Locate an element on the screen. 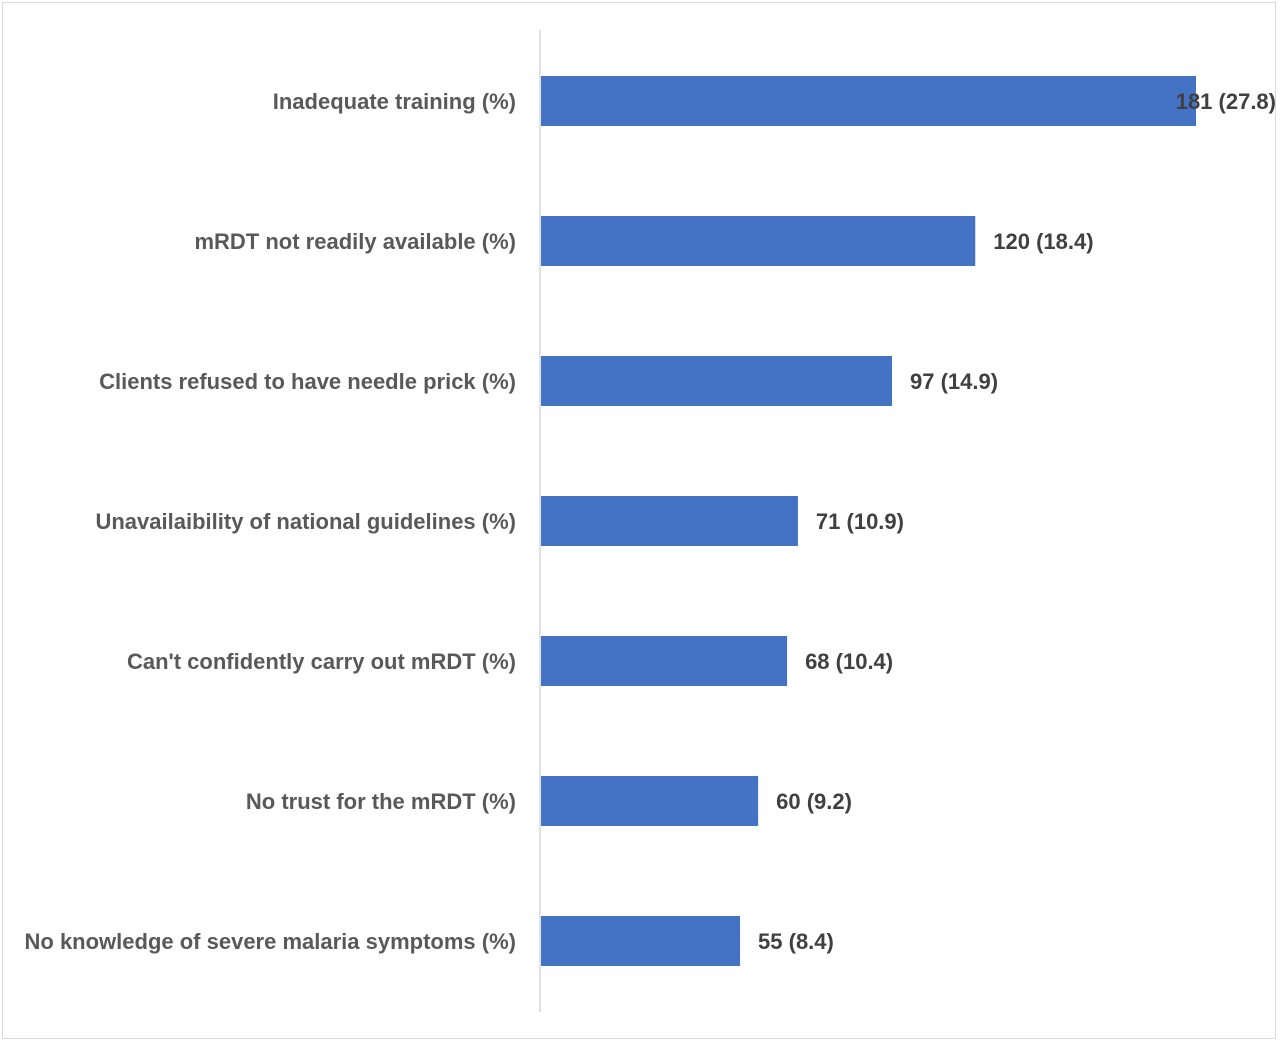  data-label-7: 55 (8.4) is located at coordinates (796, 941).